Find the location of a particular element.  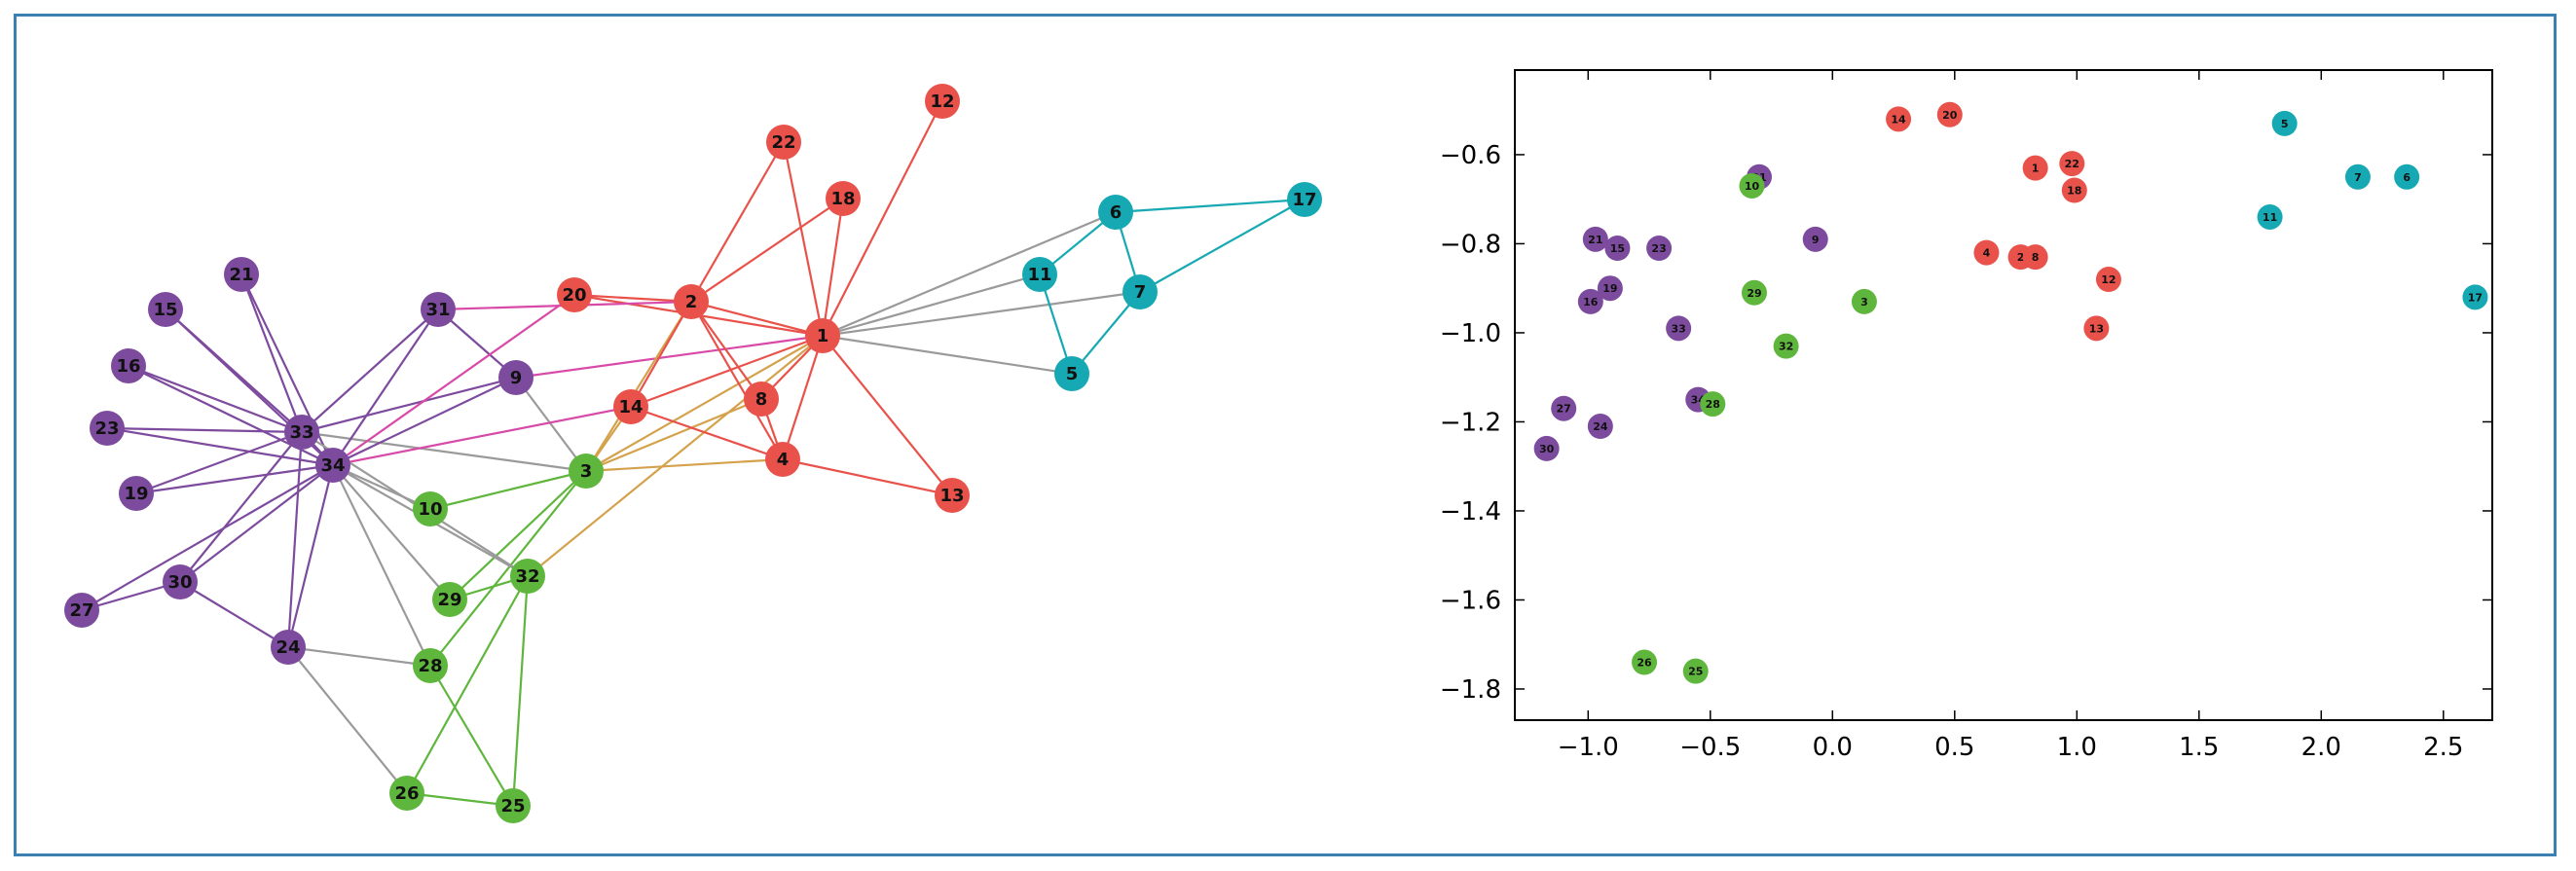

scatter-point-label: 24 is located at coordinates (1600, 426).